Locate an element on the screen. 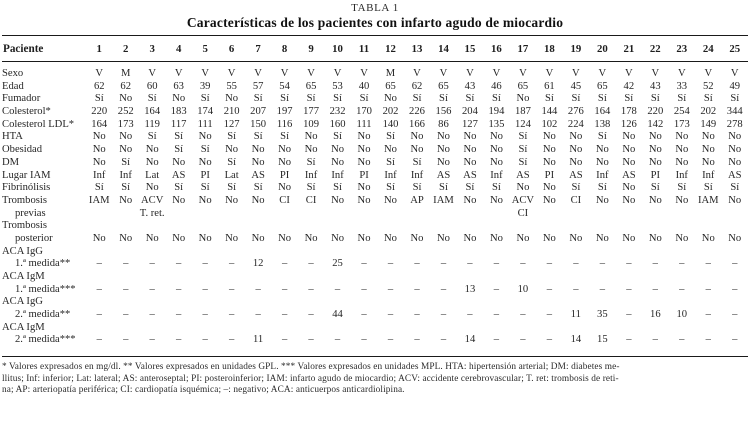 This screenshot has height=421, width=750. cell: 111 is located at coordinates (364, 124).